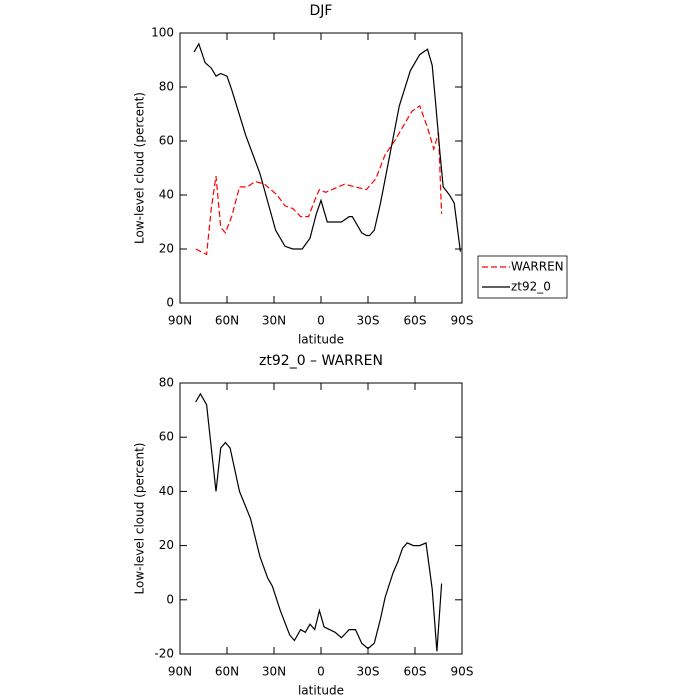  What do you see at coordinates (531, 287) in the screenshot?
I see `legend-label: zt92_0` at bounding box center [531, 287].